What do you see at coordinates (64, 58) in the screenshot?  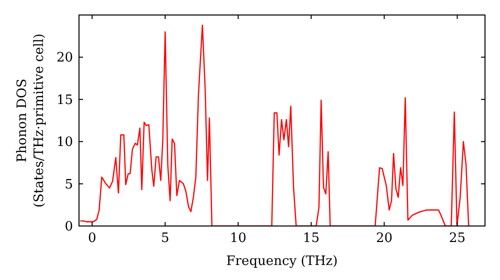 I see `y-tick-label: 20` at bounding box center [64, 58].